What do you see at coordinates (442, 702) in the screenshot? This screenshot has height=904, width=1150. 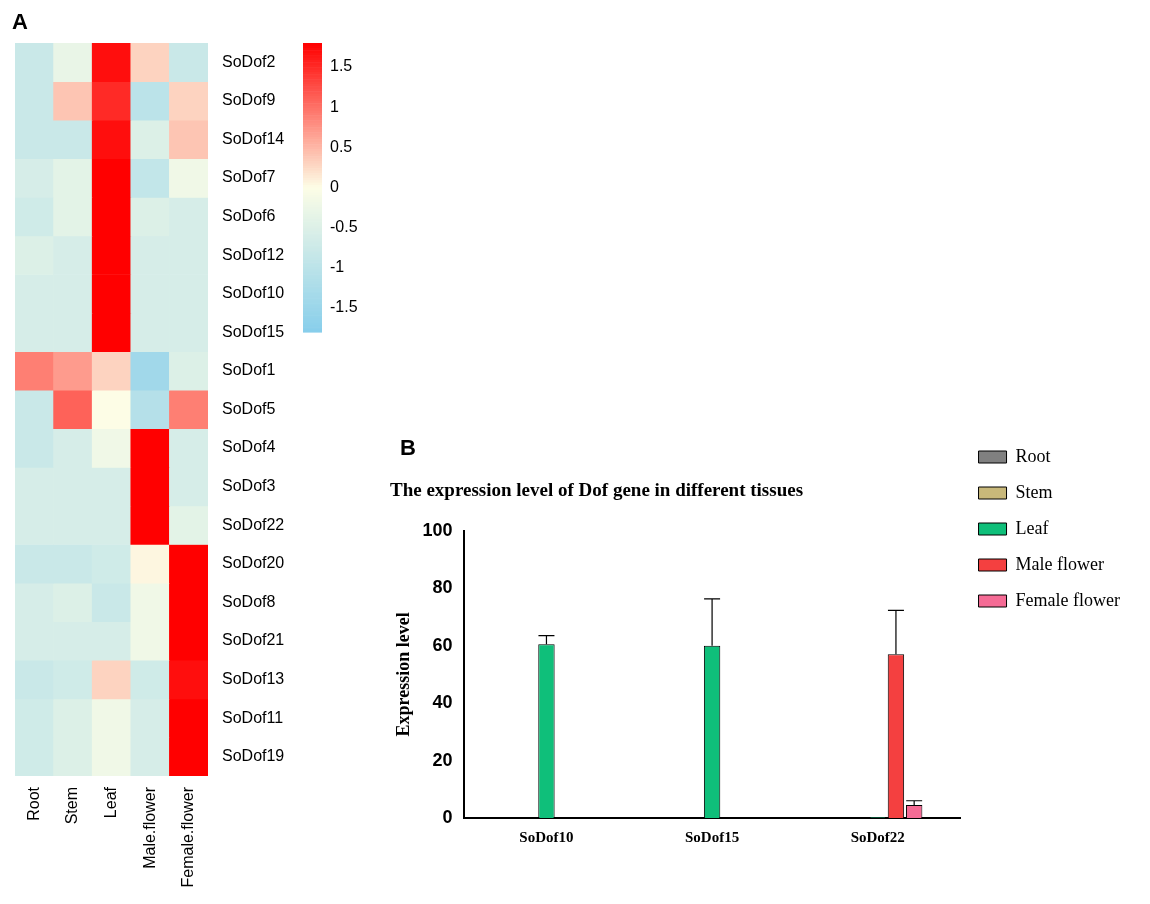 I see `y-tick-label: 40` at bounding box center [442, 702].